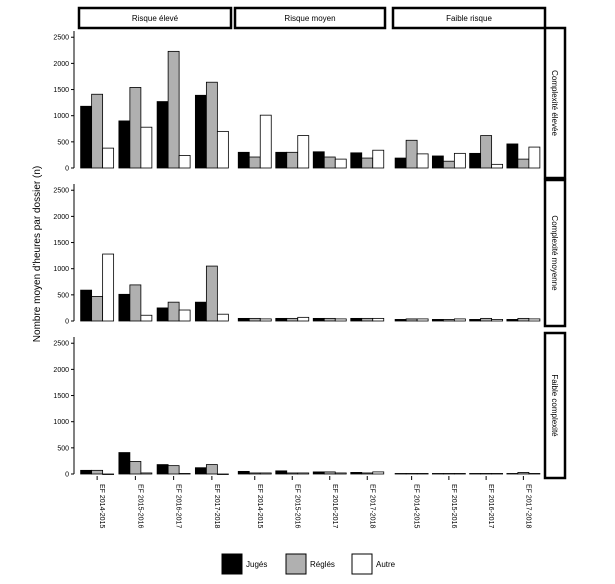 The height and width of the screenshot is (584, 615). I want to click on column-facet-header-box, so click(469, 18).